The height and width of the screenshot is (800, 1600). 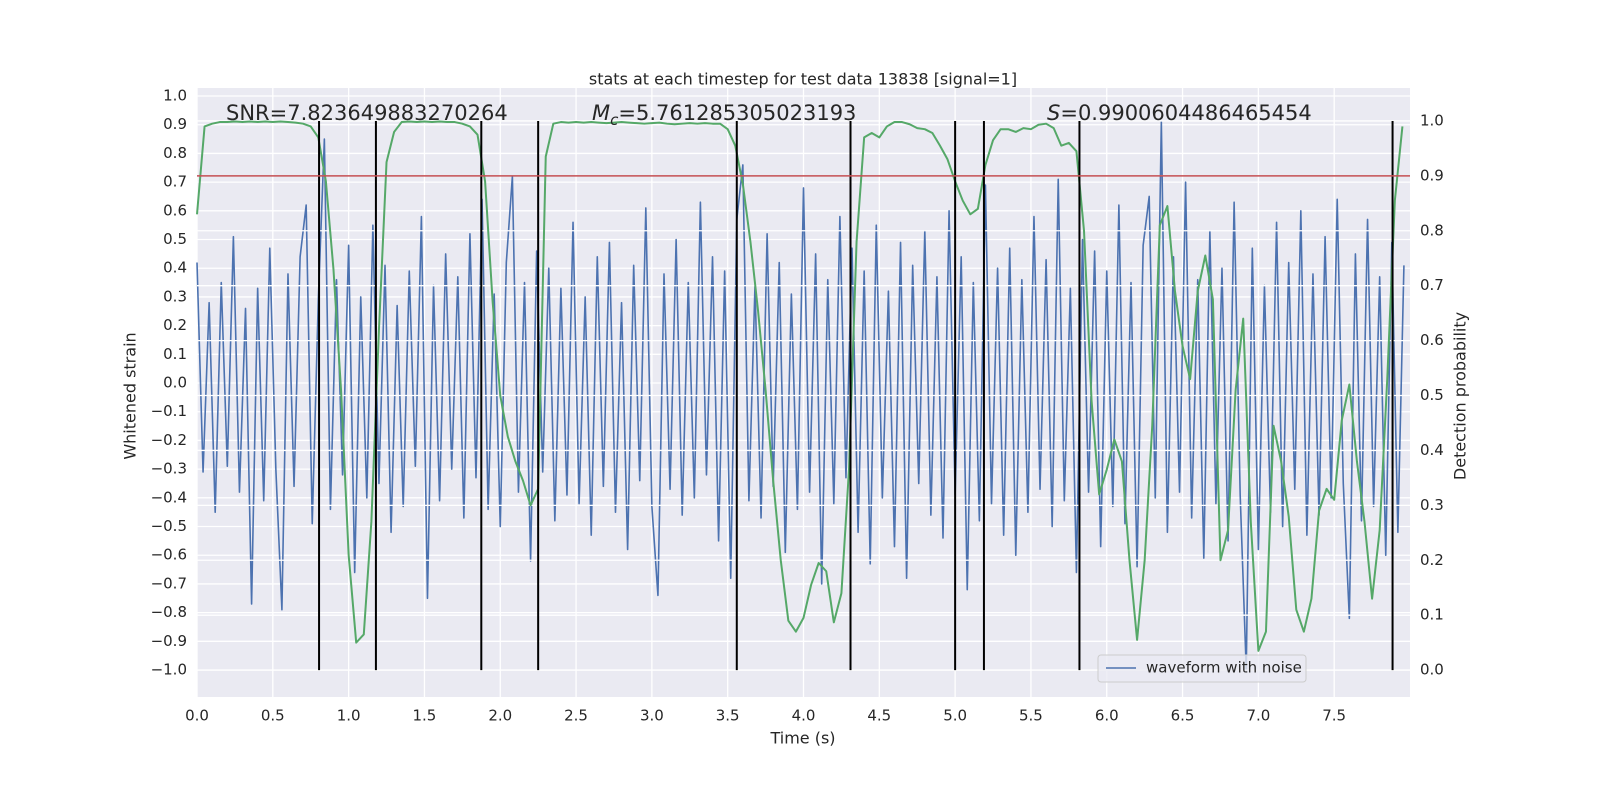 I want to click on annotation-subscript: c, so click(x=614, y=120).